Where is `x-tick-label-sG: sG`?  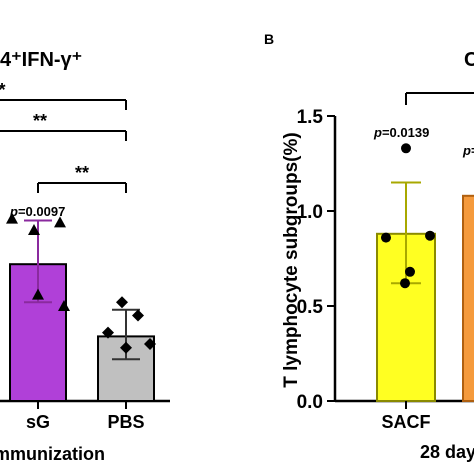
x-tick-label-sG: sG is located at coordinates (38, 422).